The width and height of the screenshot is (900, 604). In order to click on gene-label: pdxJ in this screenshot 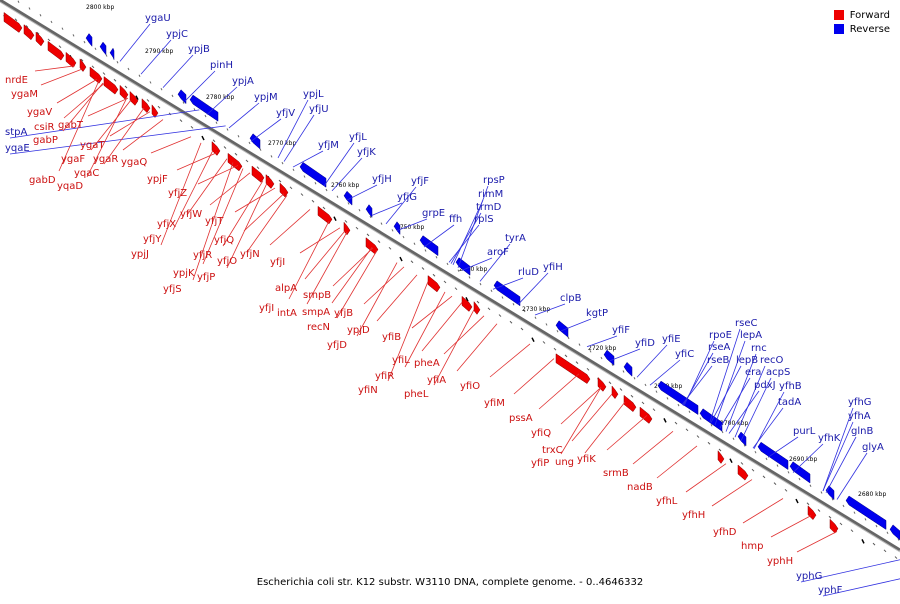, I will do `click(765, 385)`.